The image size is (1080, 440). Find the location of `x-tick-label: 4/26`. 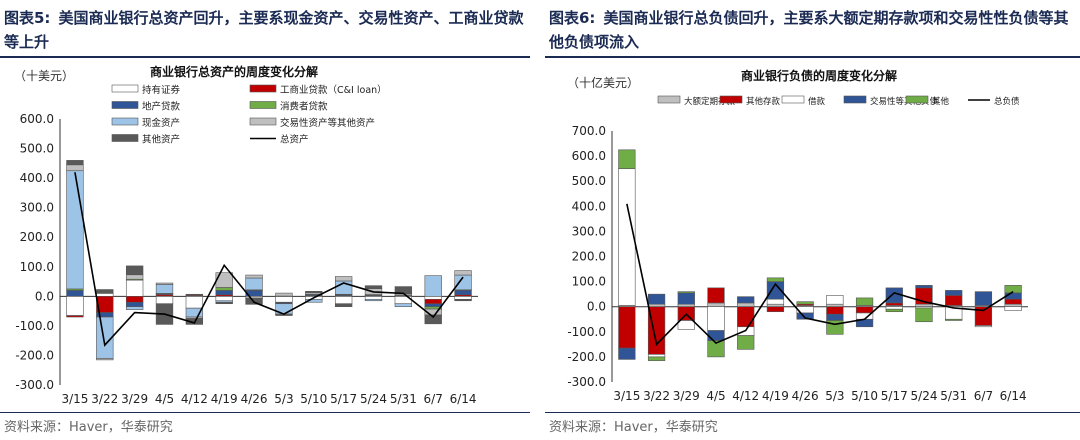

x-tick-label: 4/26 is located at coordinates (254, 399).